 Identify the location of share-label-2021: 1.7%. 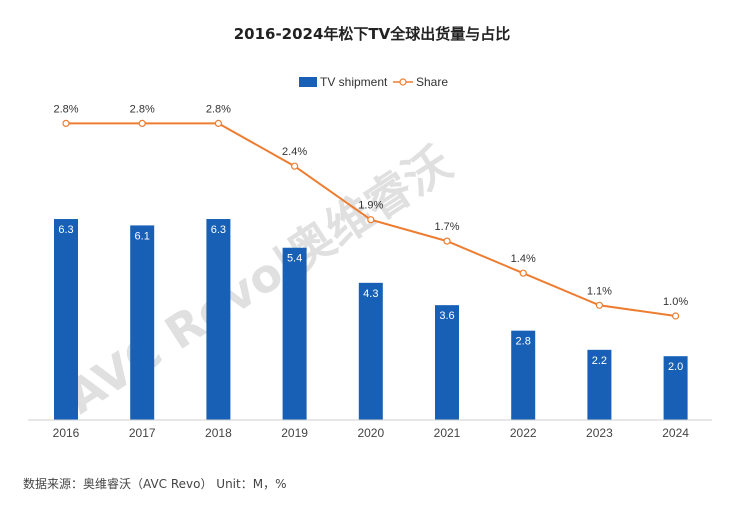
(446, 227).